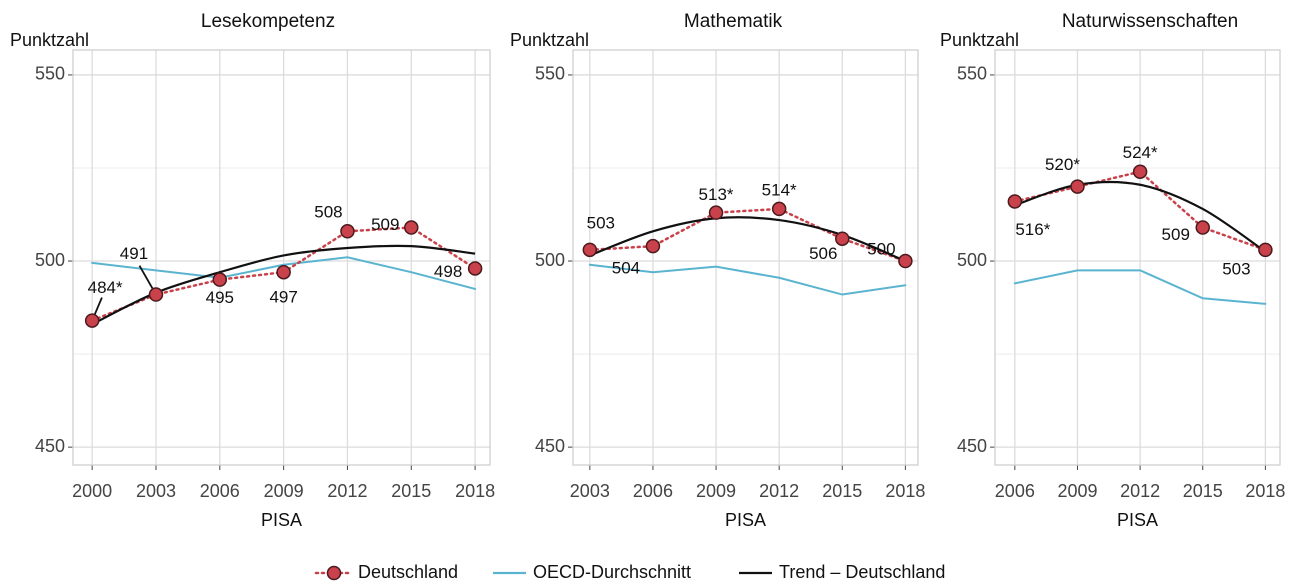 The height and width of the screenshot is (585, 1302). Describe the element at coordinates (220, 297) in the screenshot. I see `data-label: 495` at that location.